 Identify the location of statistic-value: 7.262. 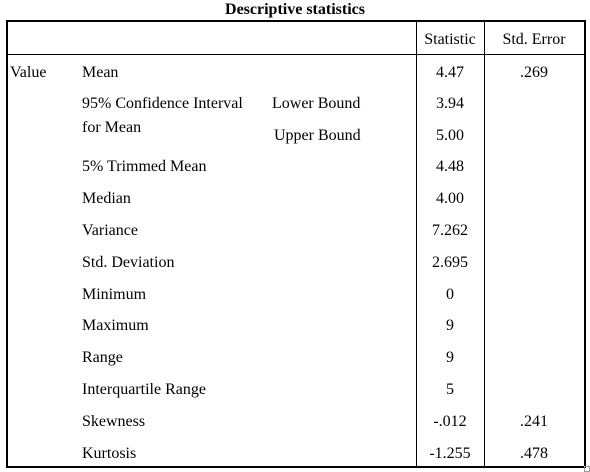
(450, 230).